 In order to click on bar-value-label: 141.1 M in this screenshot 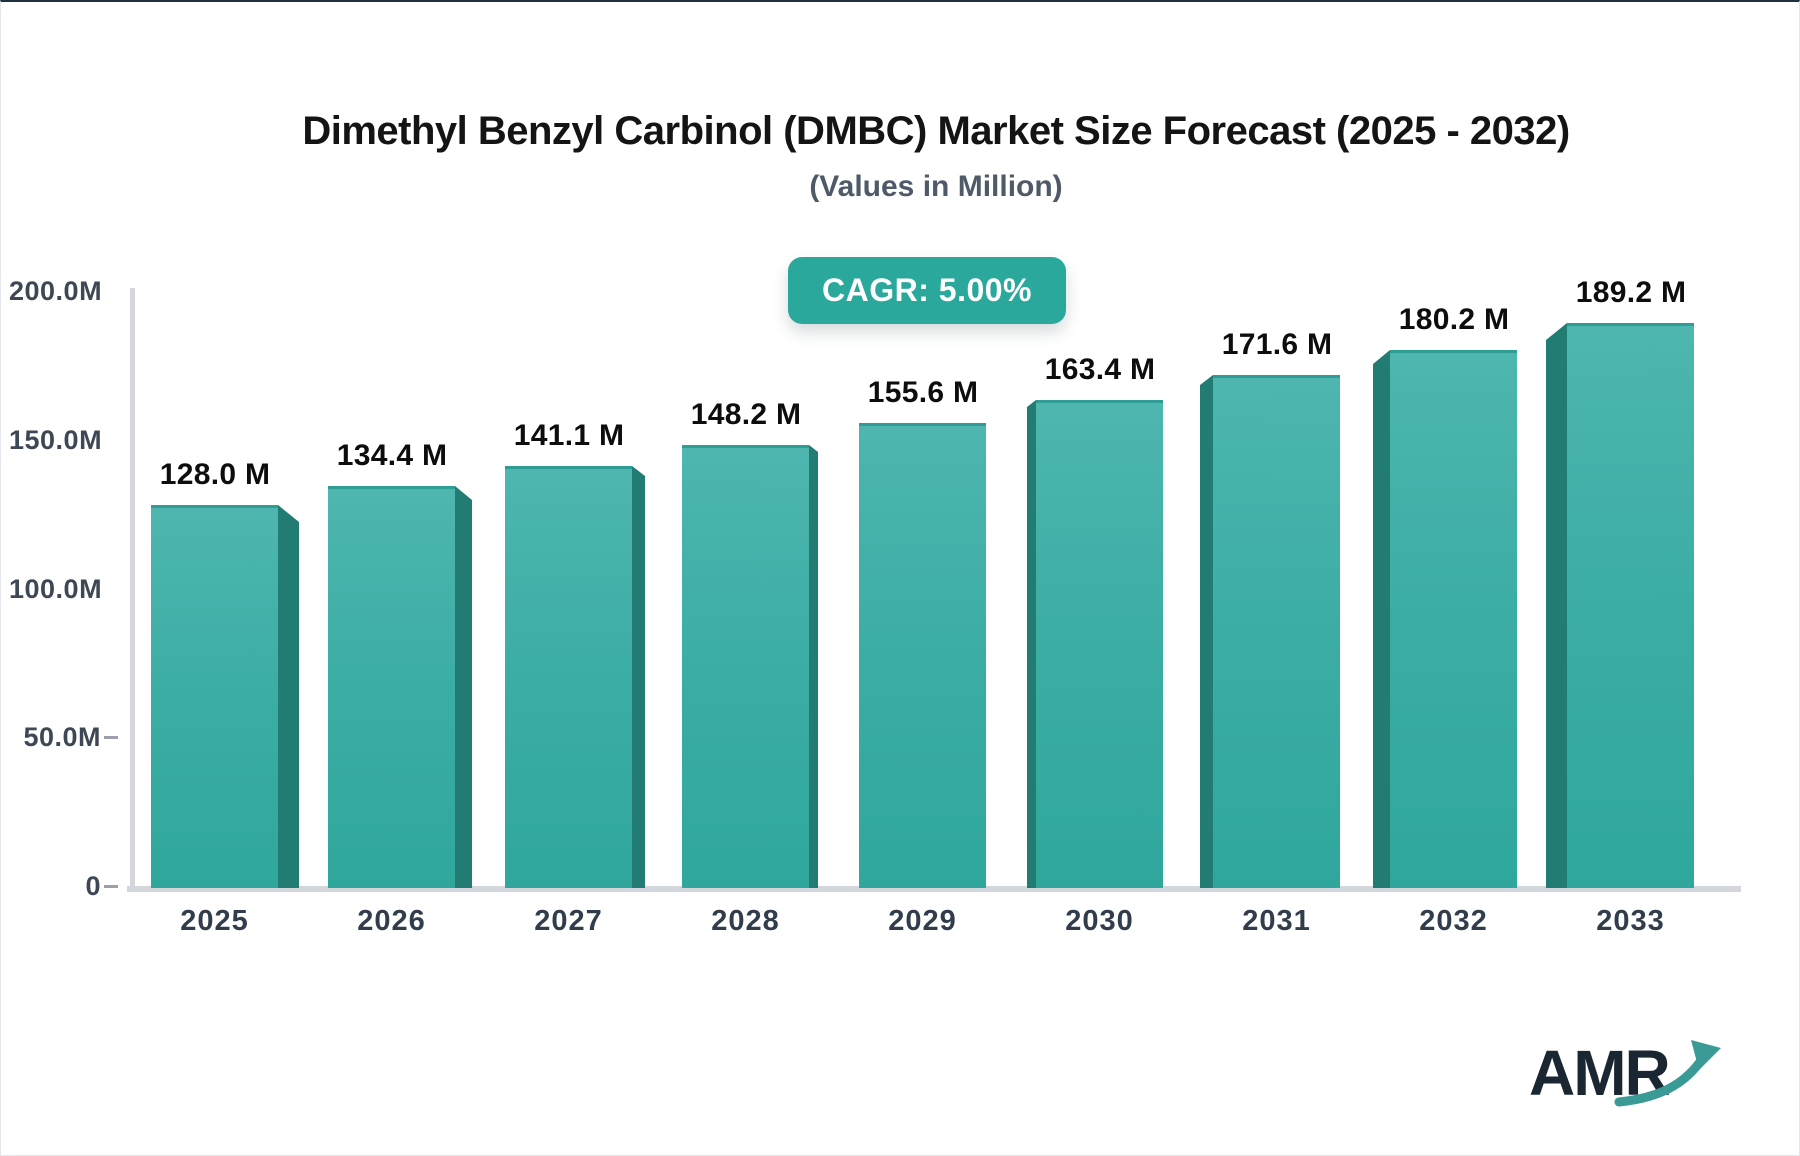, I will do `click(569, 435)`.